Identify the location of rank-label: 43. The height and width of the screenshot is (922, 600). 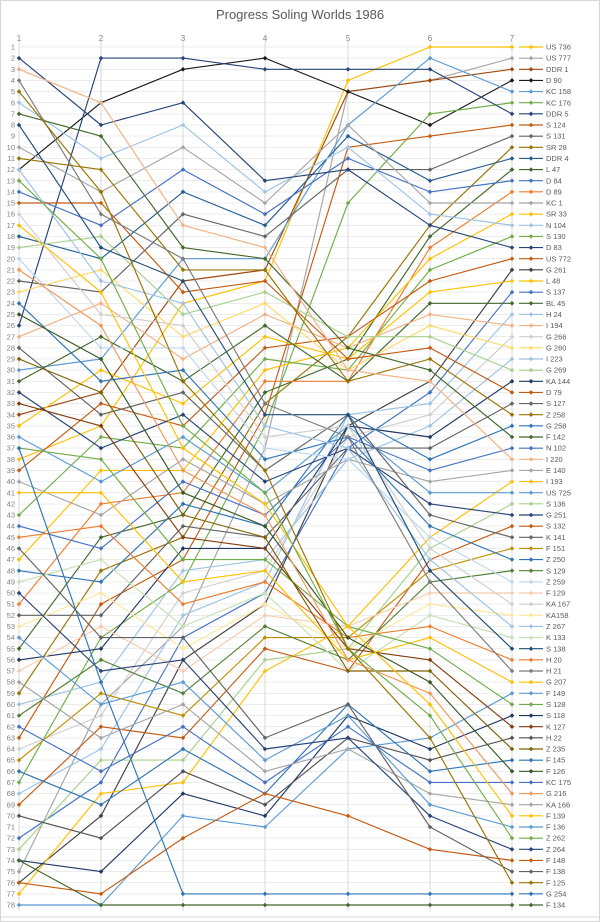
(11, 515).